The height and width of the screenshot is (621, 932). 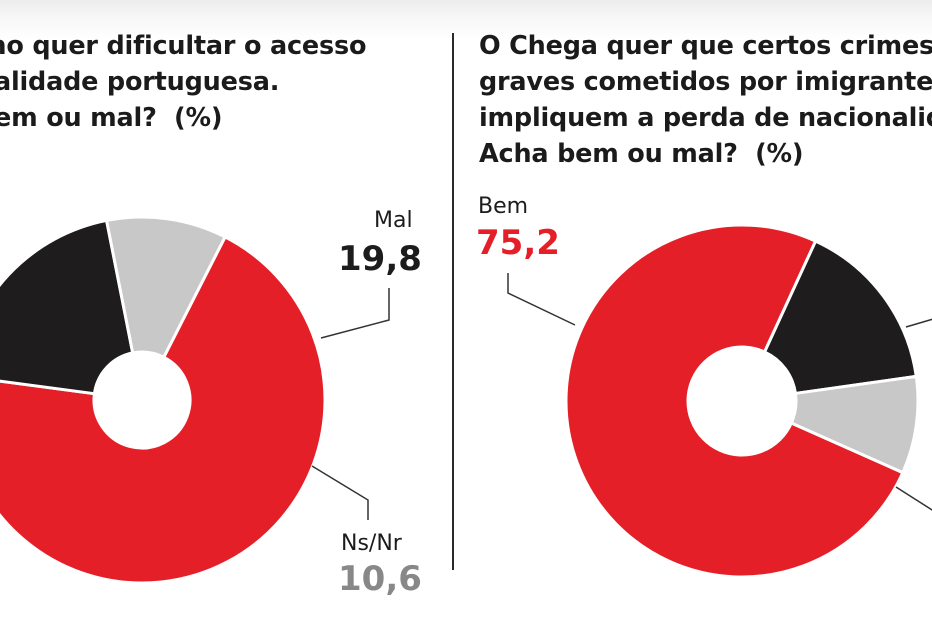 What do you see at coordinates (518, 243) in the screenshot?
I see `chart2-bem-value: 75,2` at bounding box center [518, 243].